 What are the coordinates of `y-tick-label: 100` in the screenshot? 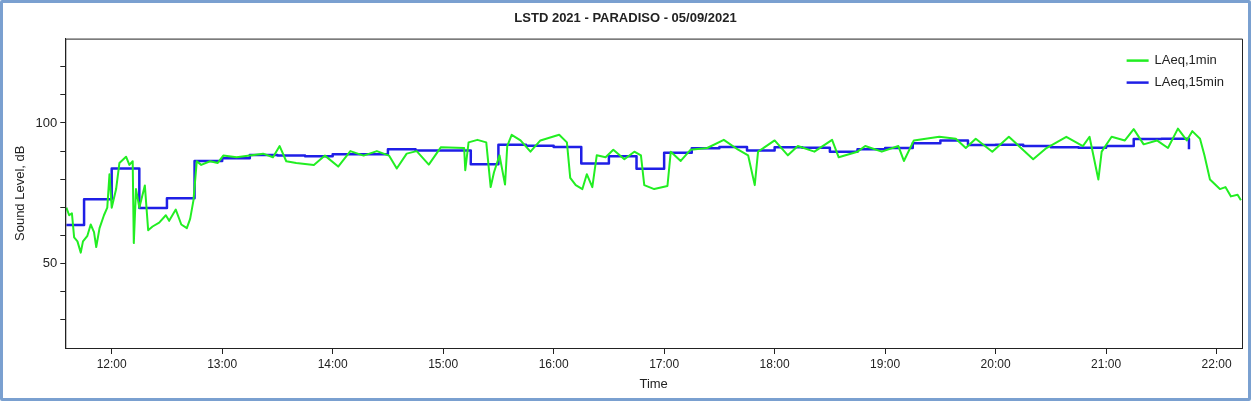 It's located at (46, 122).